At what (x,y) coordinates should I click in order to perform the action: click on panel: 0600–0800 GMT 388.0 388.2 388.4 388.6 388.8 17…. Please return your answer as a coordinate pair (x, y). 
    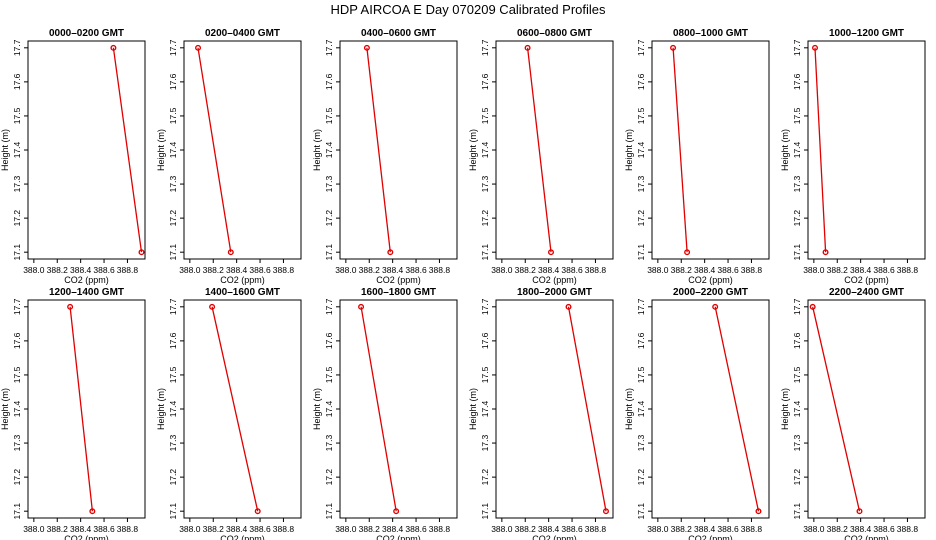
    Looking at the image, I should click on (541, 156).